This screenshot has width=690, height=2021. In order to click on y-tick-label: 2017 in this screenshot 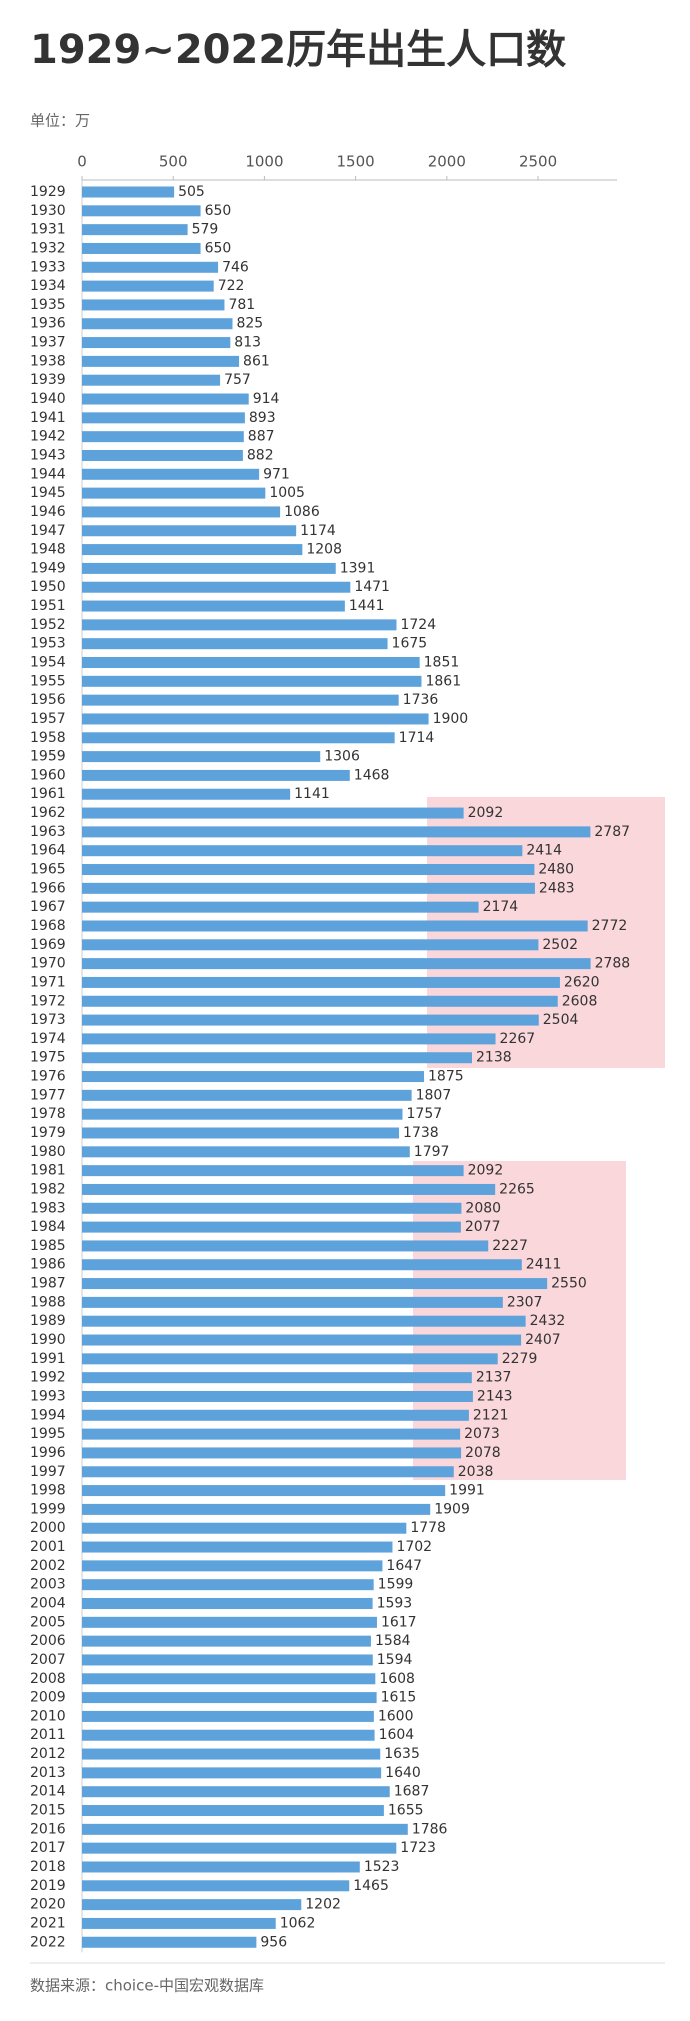, I will do `click(48, 1848)`.